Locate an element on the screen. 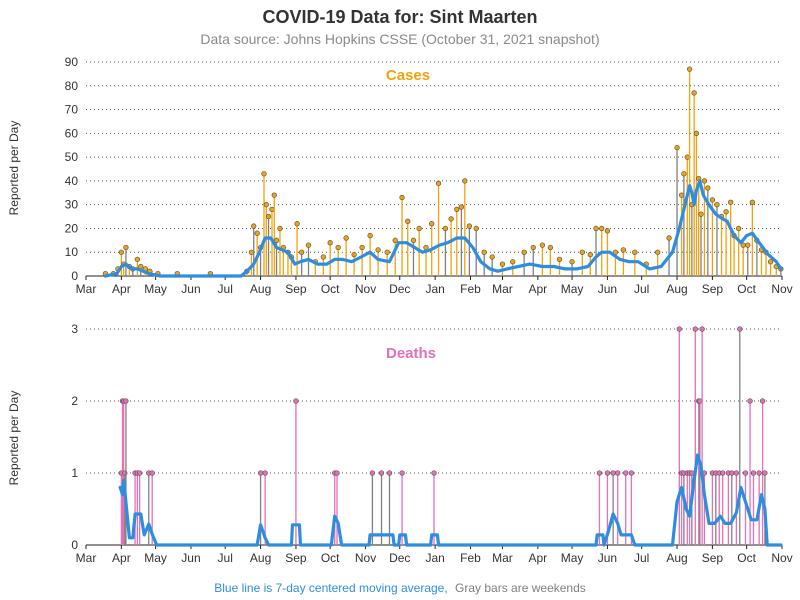  cases-x-tick-label: Dec is located at coordinates (399, 289).